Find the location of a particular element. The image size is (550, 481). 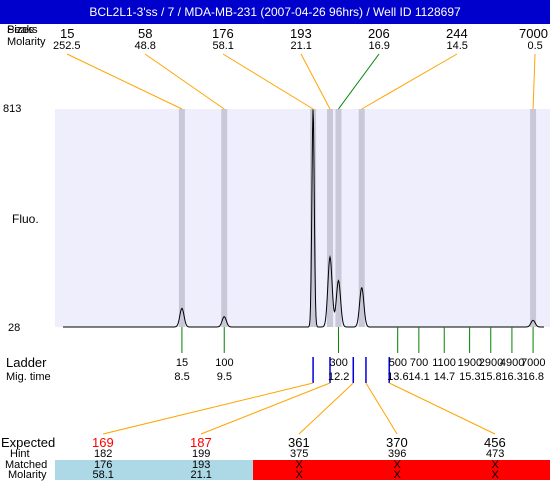

hint-value: 375 is located at coordinates (299, 454).